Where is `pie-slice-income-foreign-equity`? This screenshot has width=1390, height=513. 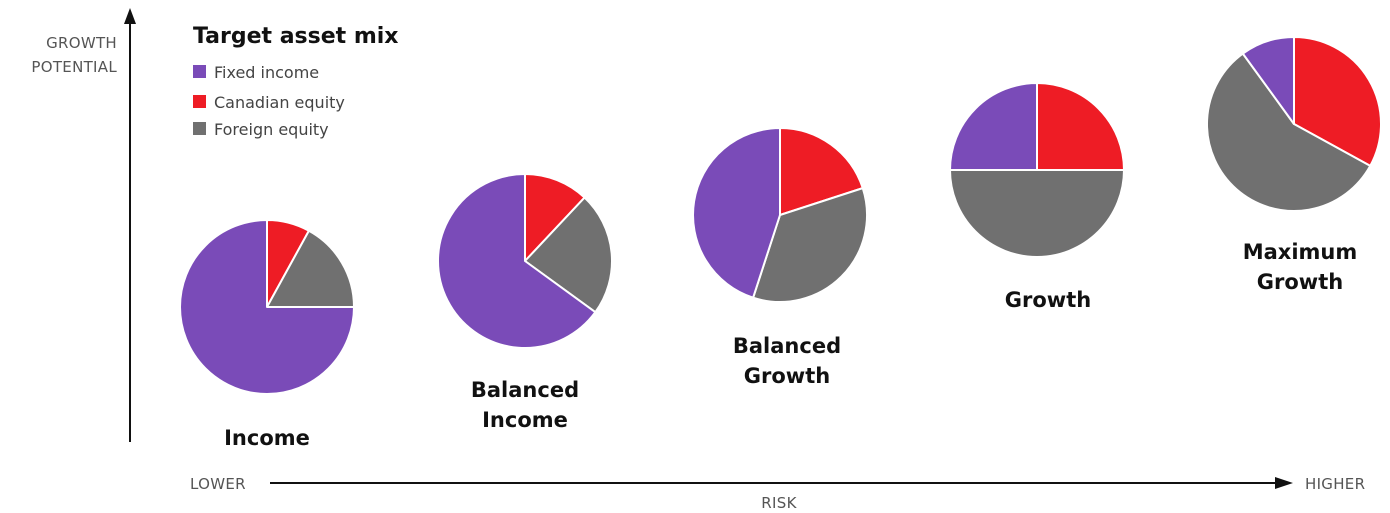
pie-slice-income-foreign-equity is located at coordinates (310, 268).